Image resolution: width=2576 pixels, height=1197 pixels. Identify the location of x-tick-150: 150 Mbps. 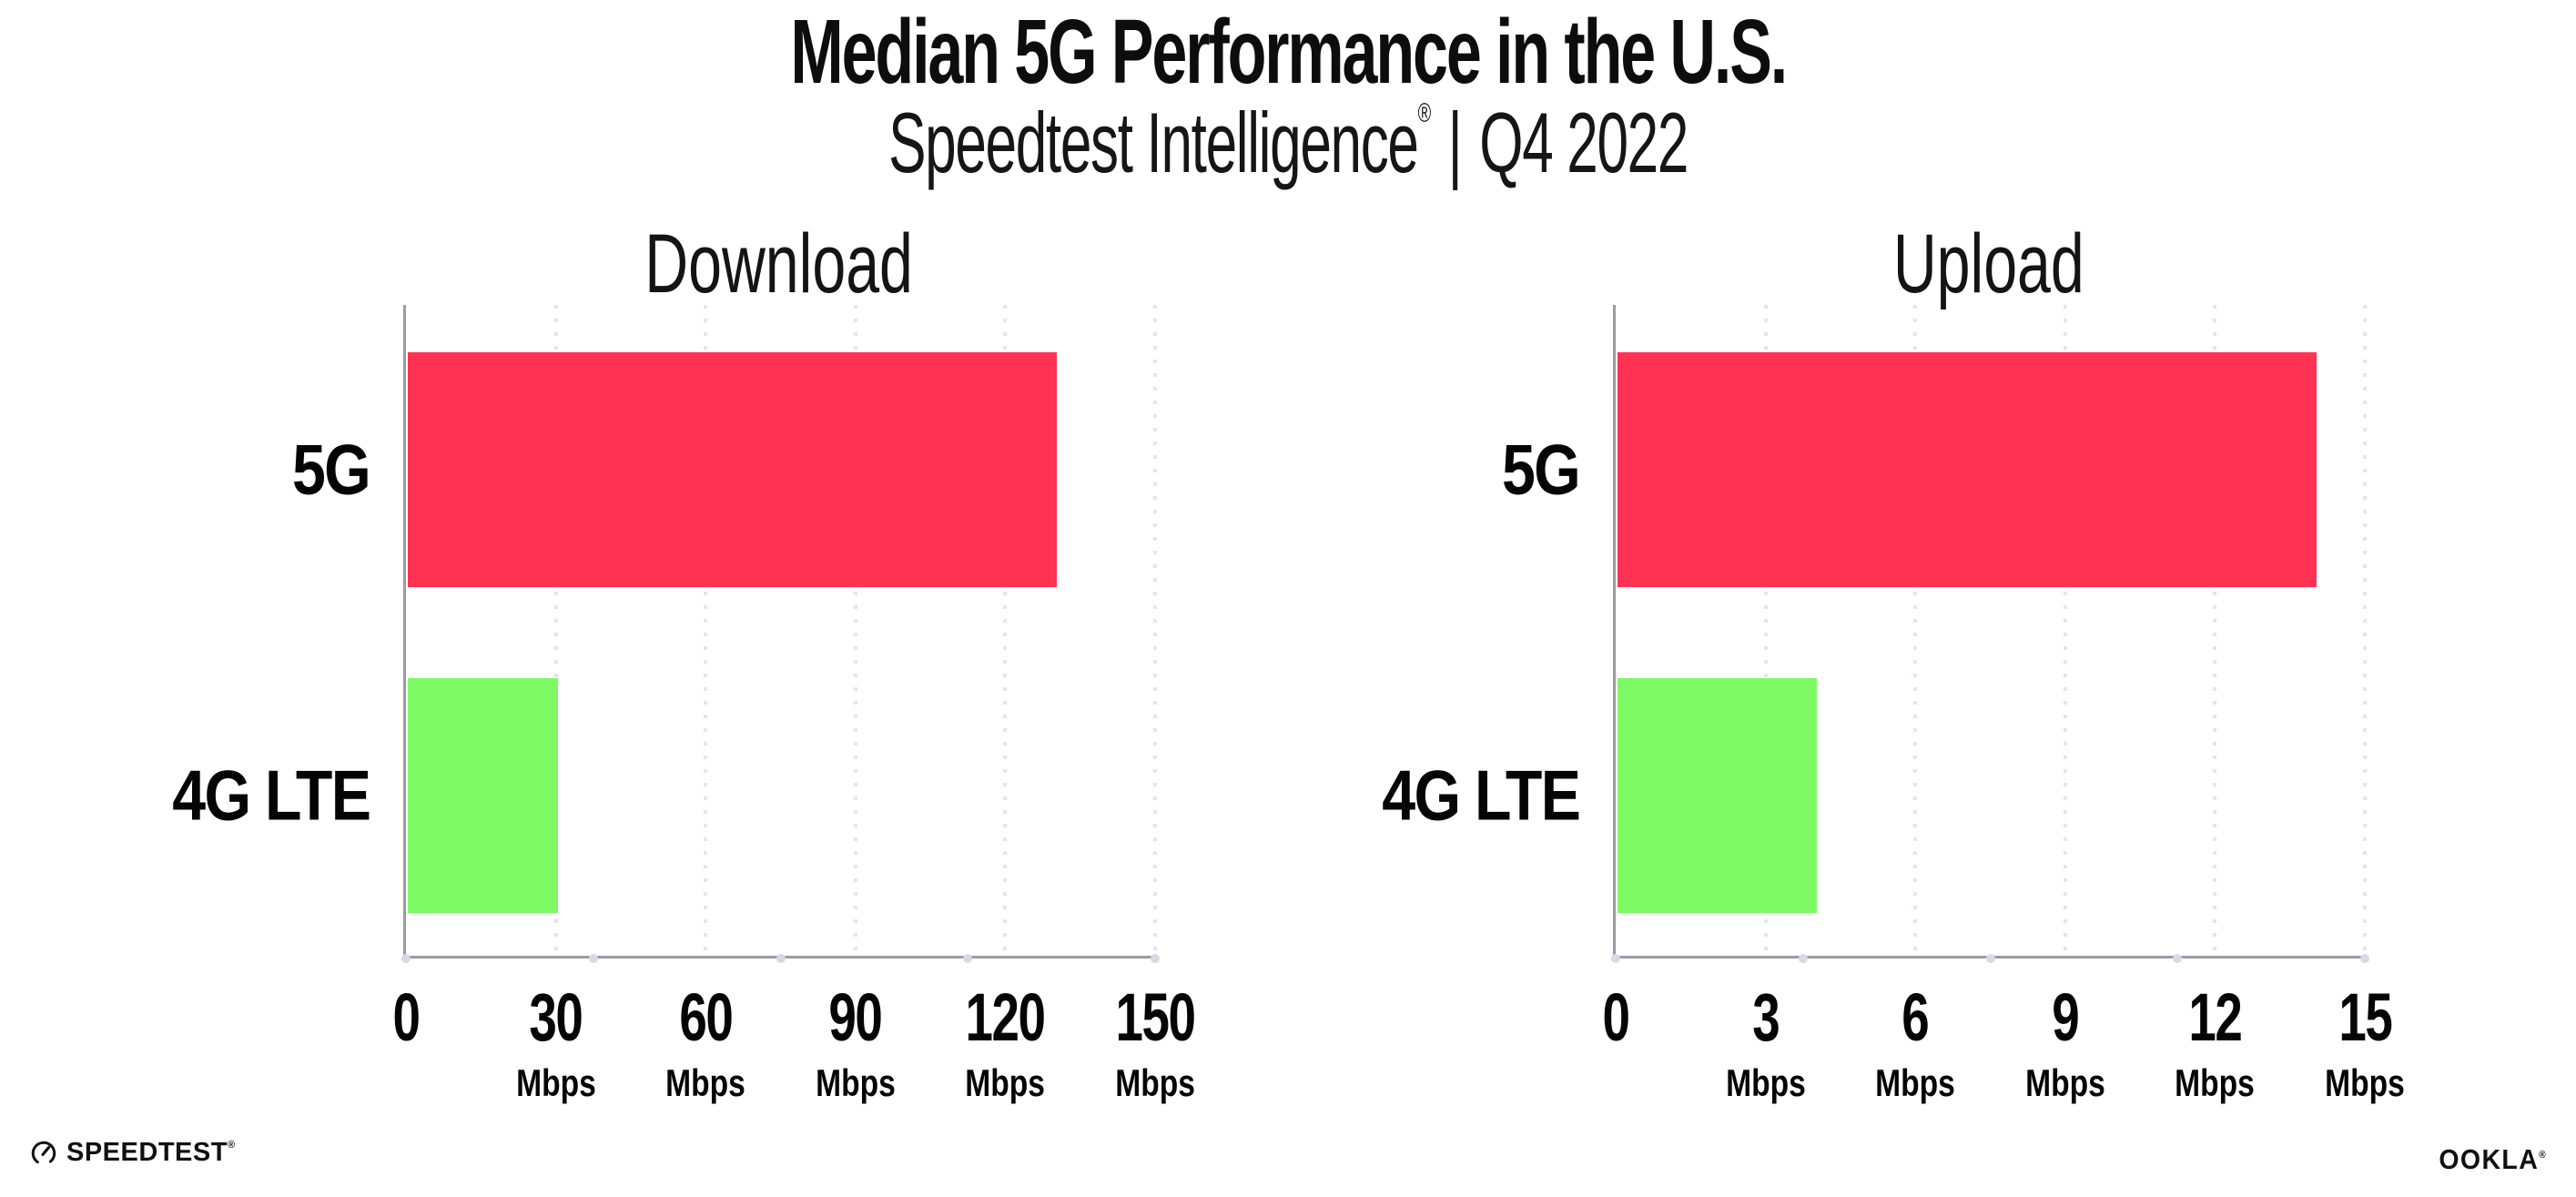
(1154, 1043).